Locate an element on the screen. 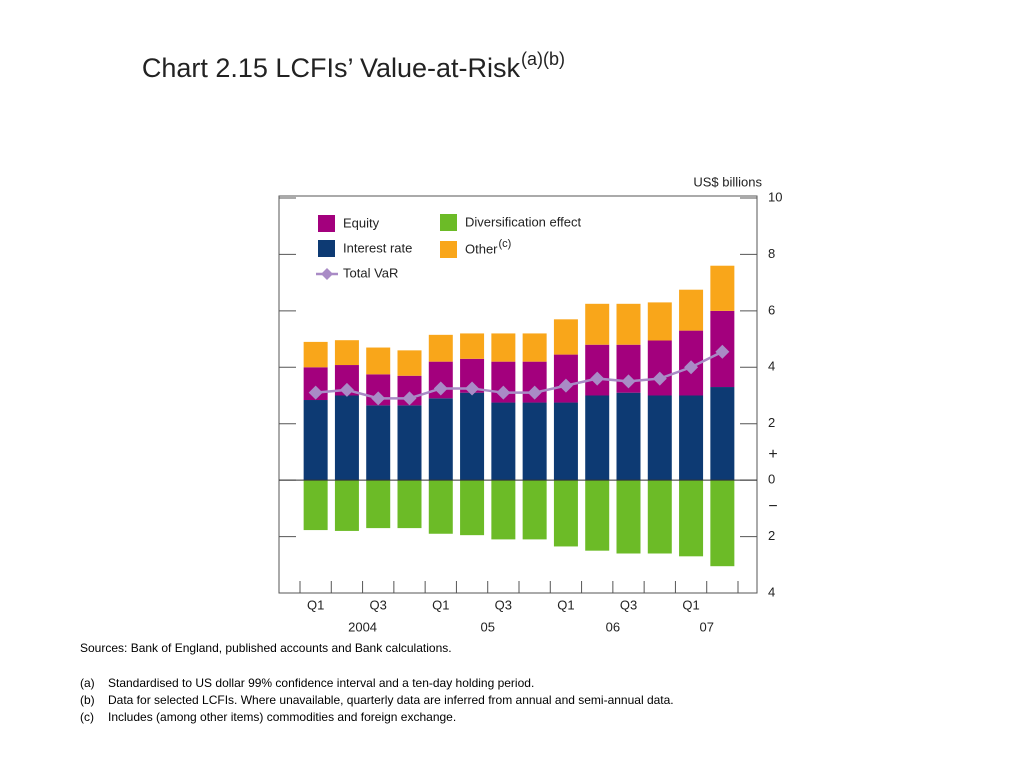 This screenshot has width=1024, height=768. year-label: 06 is located at coordinates (613, 626).